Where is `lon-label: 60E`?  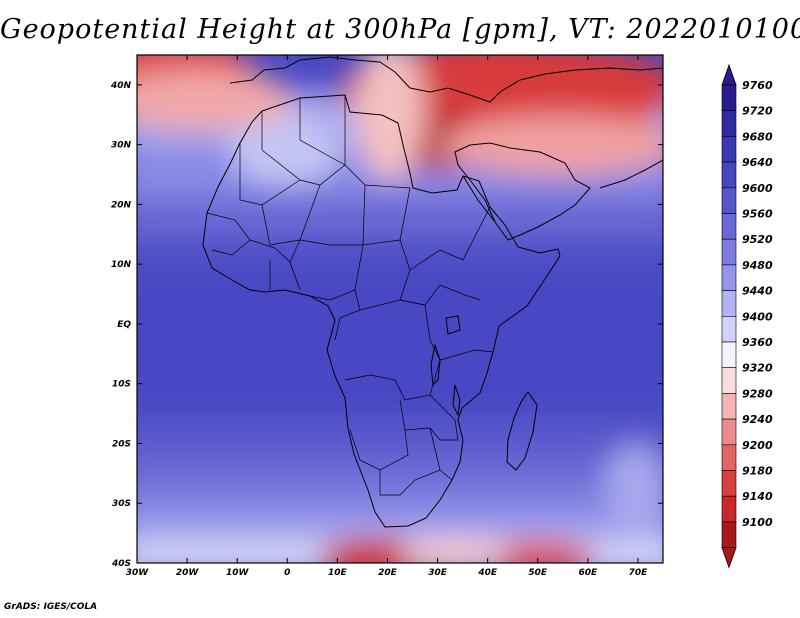 lon-label: 60E is located at coordinates (589, 573).